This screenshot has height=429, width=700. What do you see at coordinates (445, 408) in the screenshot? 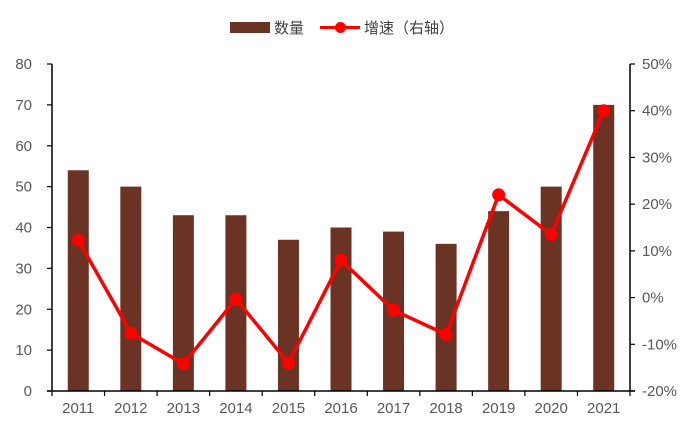
I see `x-tick-label: 2018` at bounding box center [445, 408].